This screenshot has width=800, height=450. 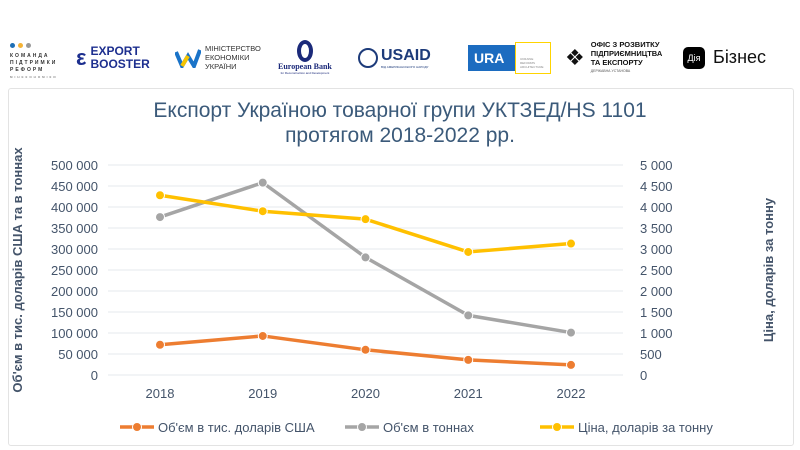 I want to click on x-tick-label: 2021, so click(x=468, y=393).